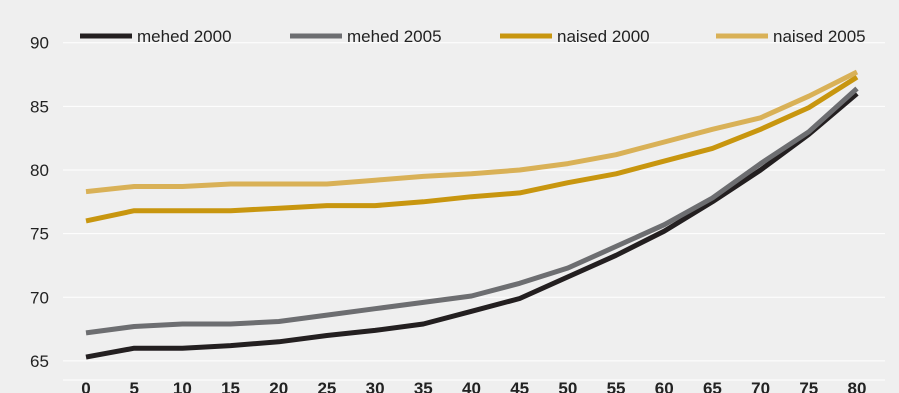 The width and height of the screenshot is (899, 393). What do you see at coordinates (375, 386) in the screenshot?
I see `x-tick-label: 30` at bounding box center [375, 386].